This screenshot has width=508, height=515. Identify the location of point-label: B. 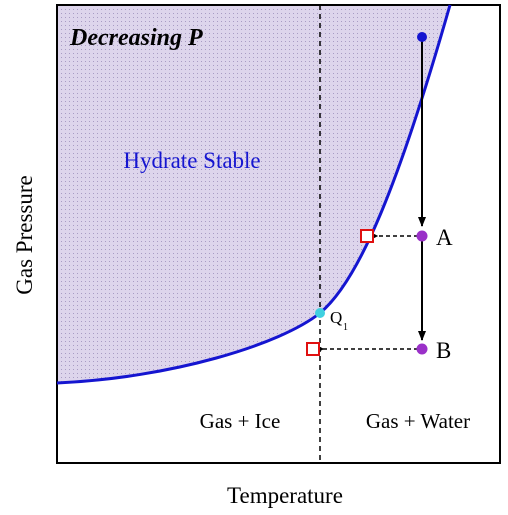
(443, 350).